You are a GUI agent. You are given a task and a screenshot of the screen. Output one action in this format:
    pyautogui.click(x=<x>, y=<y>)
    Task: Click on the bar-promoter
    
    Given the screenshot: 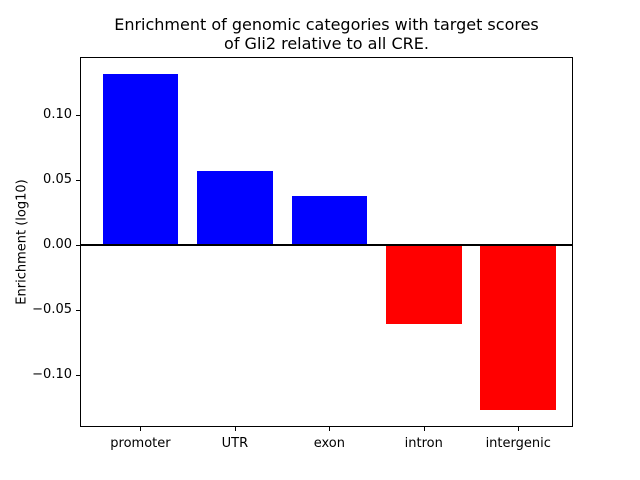 What is the action you would take?
    pyautogui.click(x=140, y=159)
    